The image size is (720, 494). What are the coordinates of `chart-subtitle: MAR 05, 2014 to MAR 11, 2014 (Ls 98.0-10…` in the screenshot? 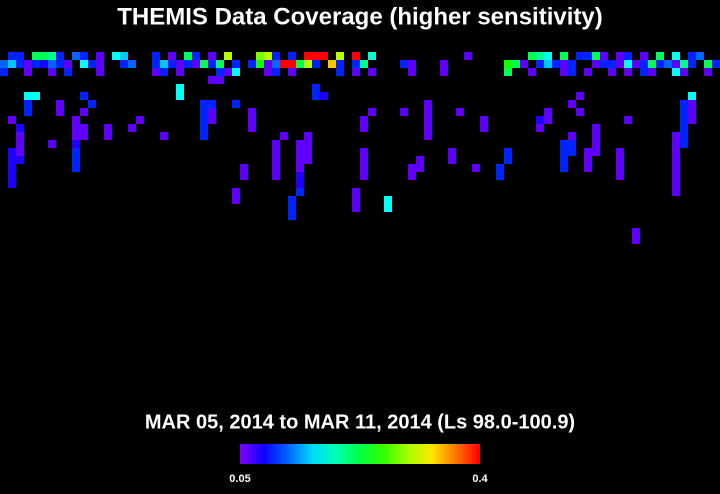 It's located at (360, 422).